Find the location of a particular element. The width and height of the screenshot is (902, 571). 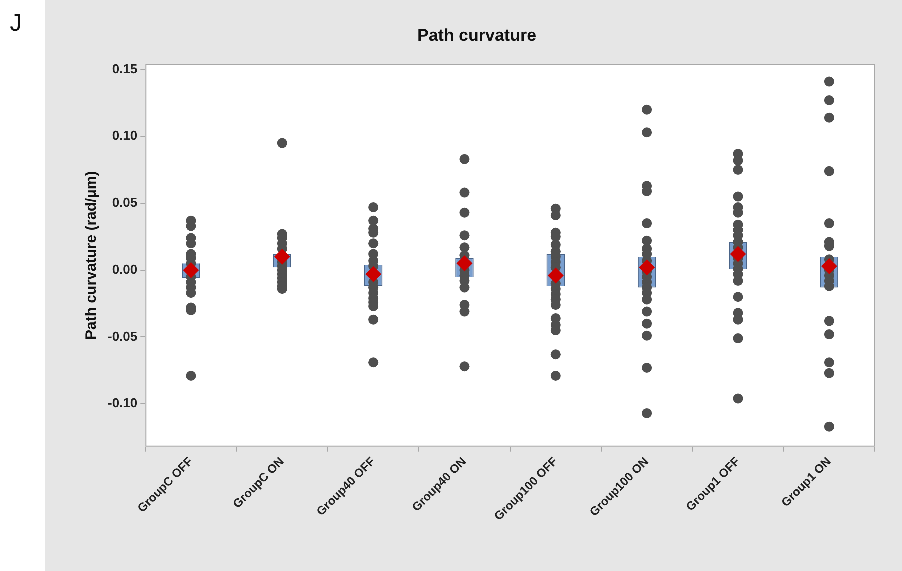

y-axis-title: Path curvature (rad/µm) is located at coordinates (91, 255).